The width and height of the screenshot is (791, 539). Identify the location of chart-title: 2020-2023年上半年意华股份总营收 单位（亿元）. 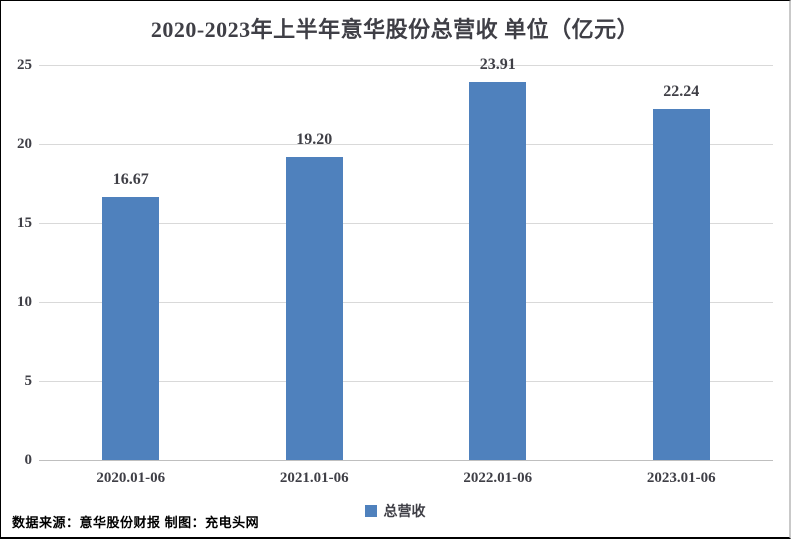
(395, 29).